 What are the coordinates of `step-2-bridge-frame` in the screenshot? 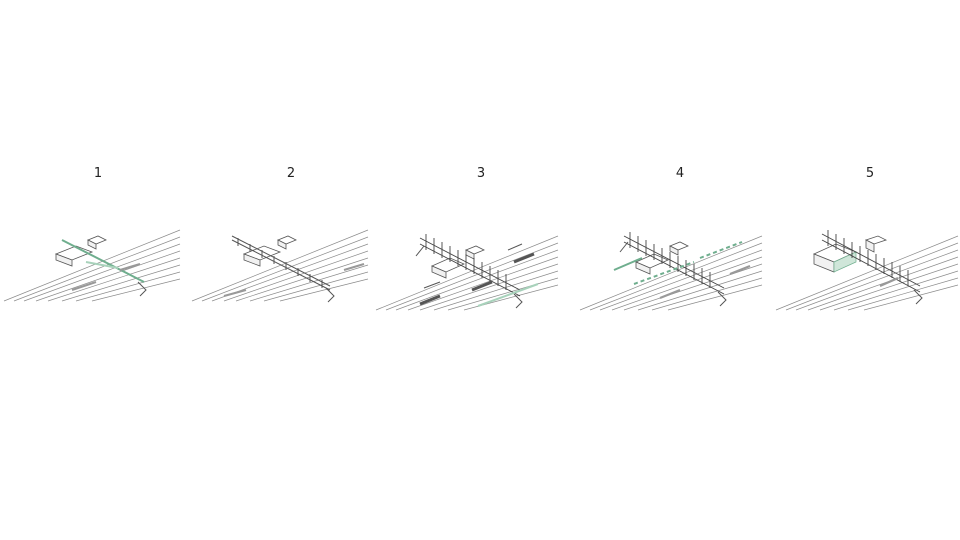 It's located at (283, 269).